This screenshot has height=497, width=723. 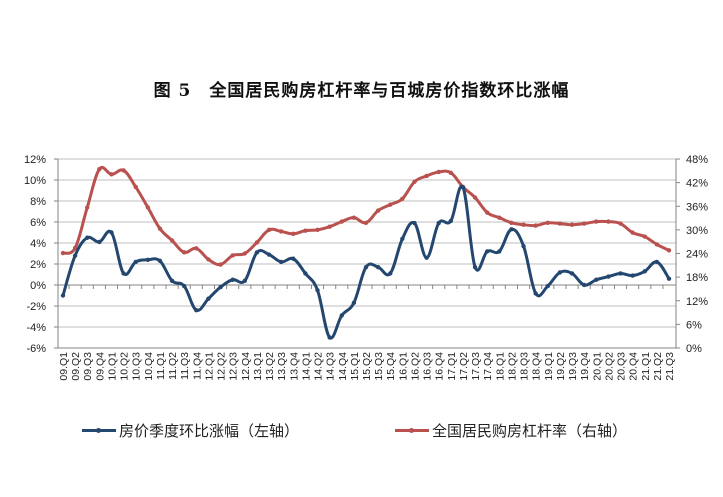 I want to click on x-axis-tick-label: 13.Q2, so click(x=270, y=366).